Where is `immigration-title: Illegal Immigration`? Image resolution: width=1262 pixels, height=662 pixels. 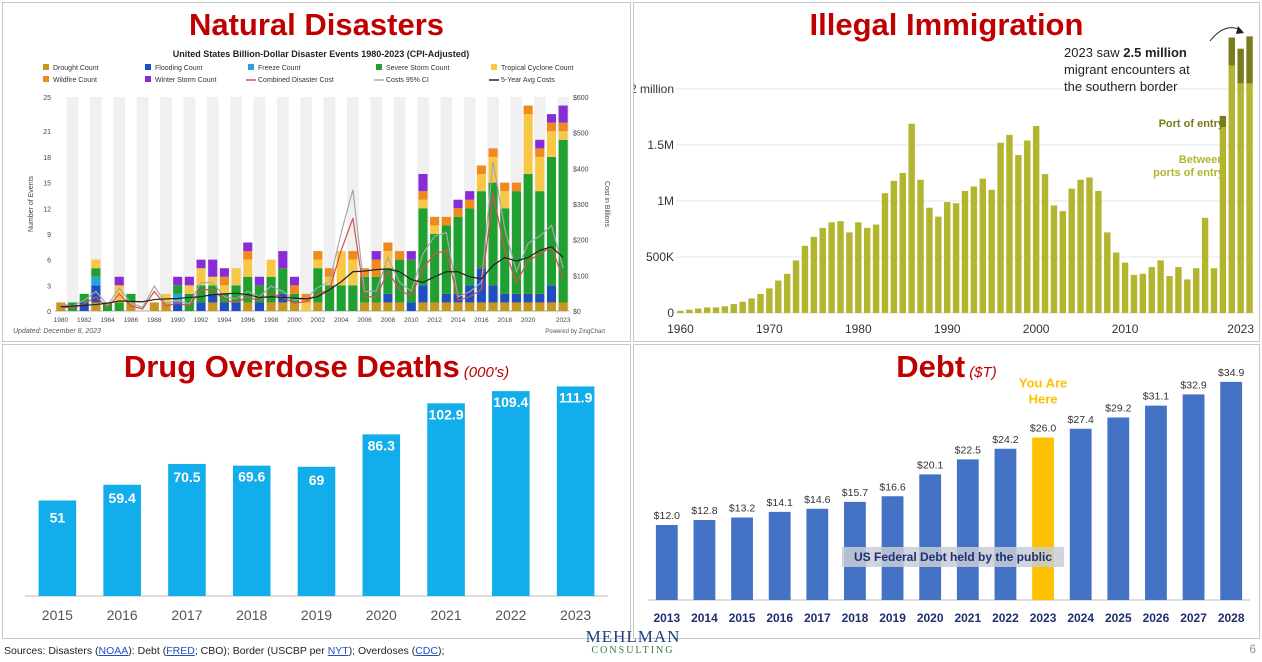 immigration-title: Illegal Immigration is located at coordinates (946, 24).